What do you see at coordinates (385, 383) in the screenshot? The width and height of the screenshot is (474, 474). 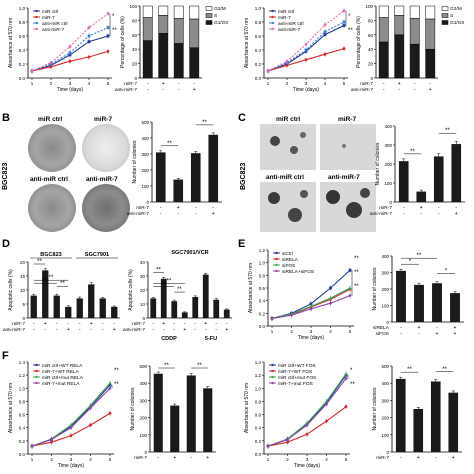 I see `f-bar2-ytick-label: 400` at bounding box center [385, 383].